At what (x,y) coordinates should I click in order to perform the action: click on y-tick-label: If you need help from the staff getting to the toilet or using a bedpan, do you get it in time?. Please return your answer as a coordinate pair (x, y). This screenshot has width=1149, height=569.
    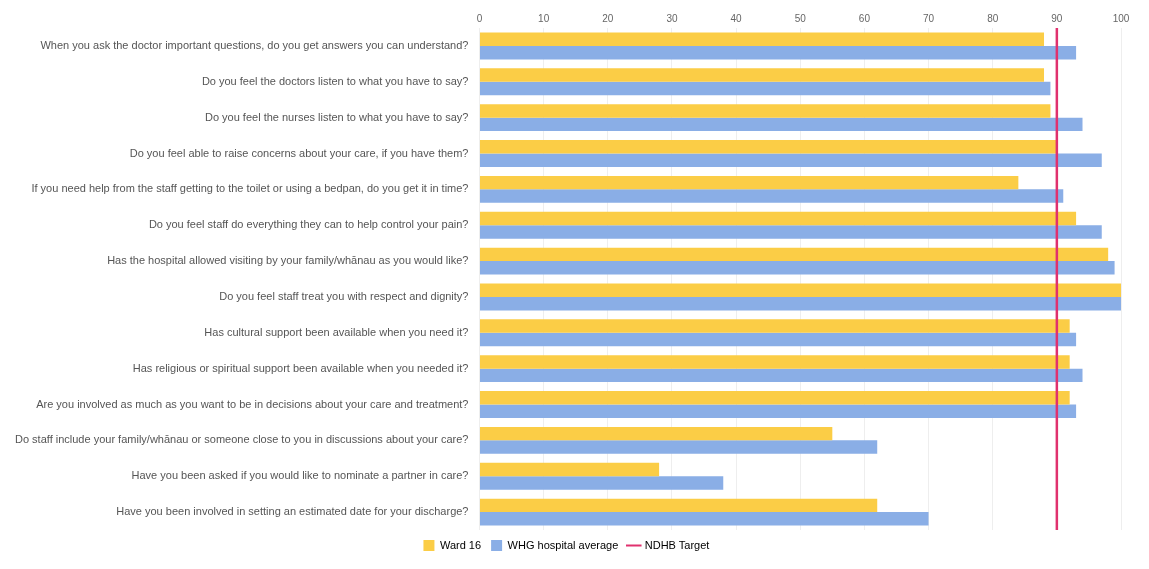
    Looking at the image, I should click on (250, 188).